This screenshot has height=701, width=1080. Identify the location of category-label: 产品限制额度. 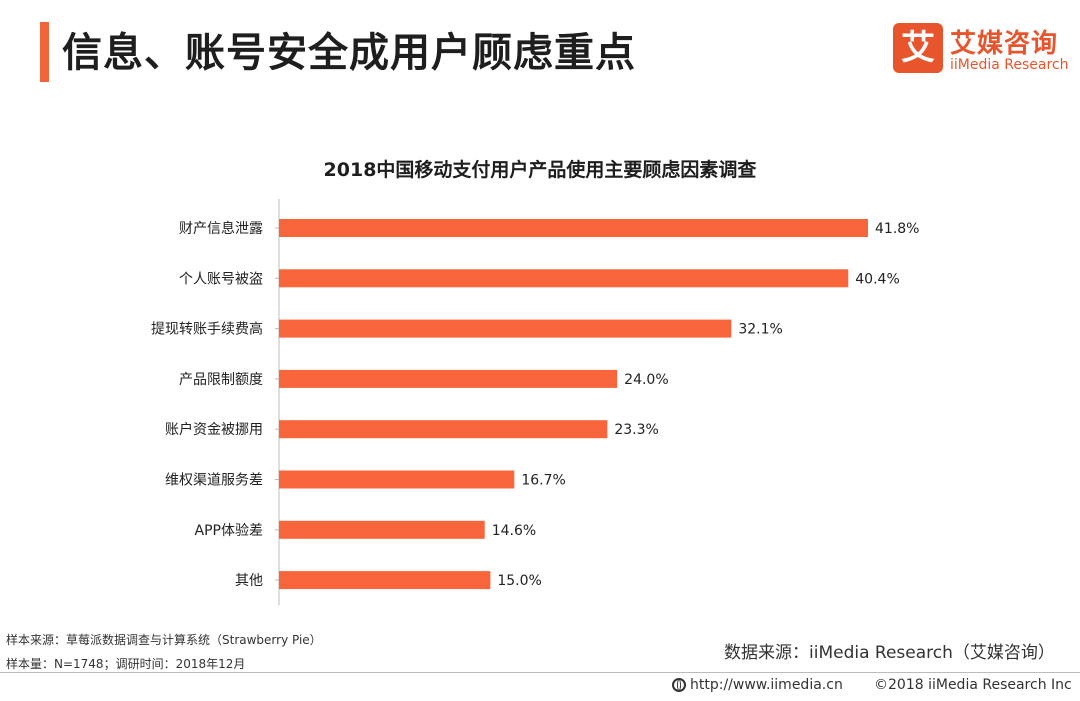
(221, 380).